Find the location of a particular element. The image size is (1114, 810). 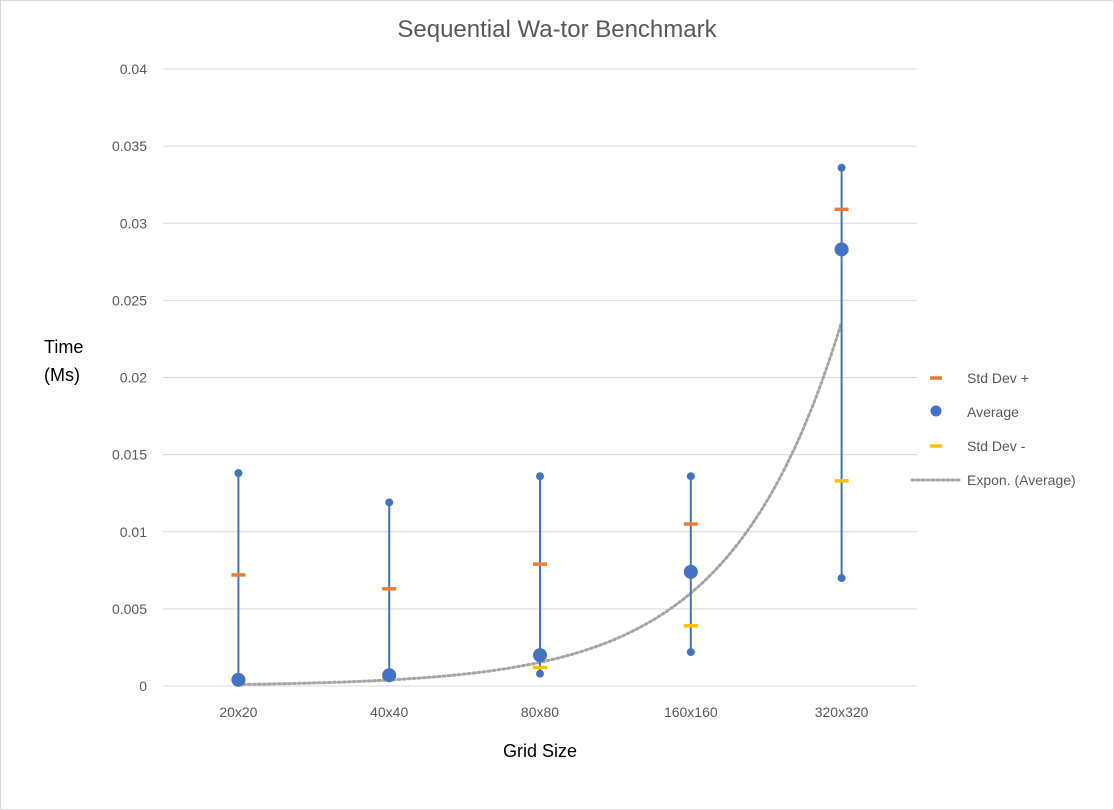

x-tick-label: 20x20 is located at coordinates (238, 712).